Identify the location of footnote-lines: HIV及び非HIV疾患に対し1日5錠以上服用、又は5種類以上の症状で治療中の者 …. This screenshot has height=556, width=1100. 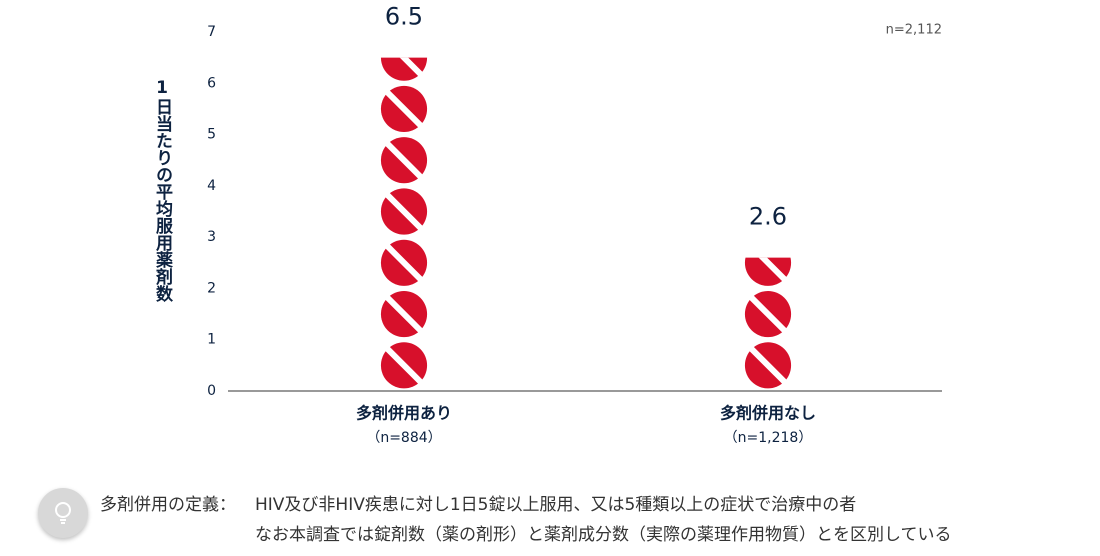
(603, 520).